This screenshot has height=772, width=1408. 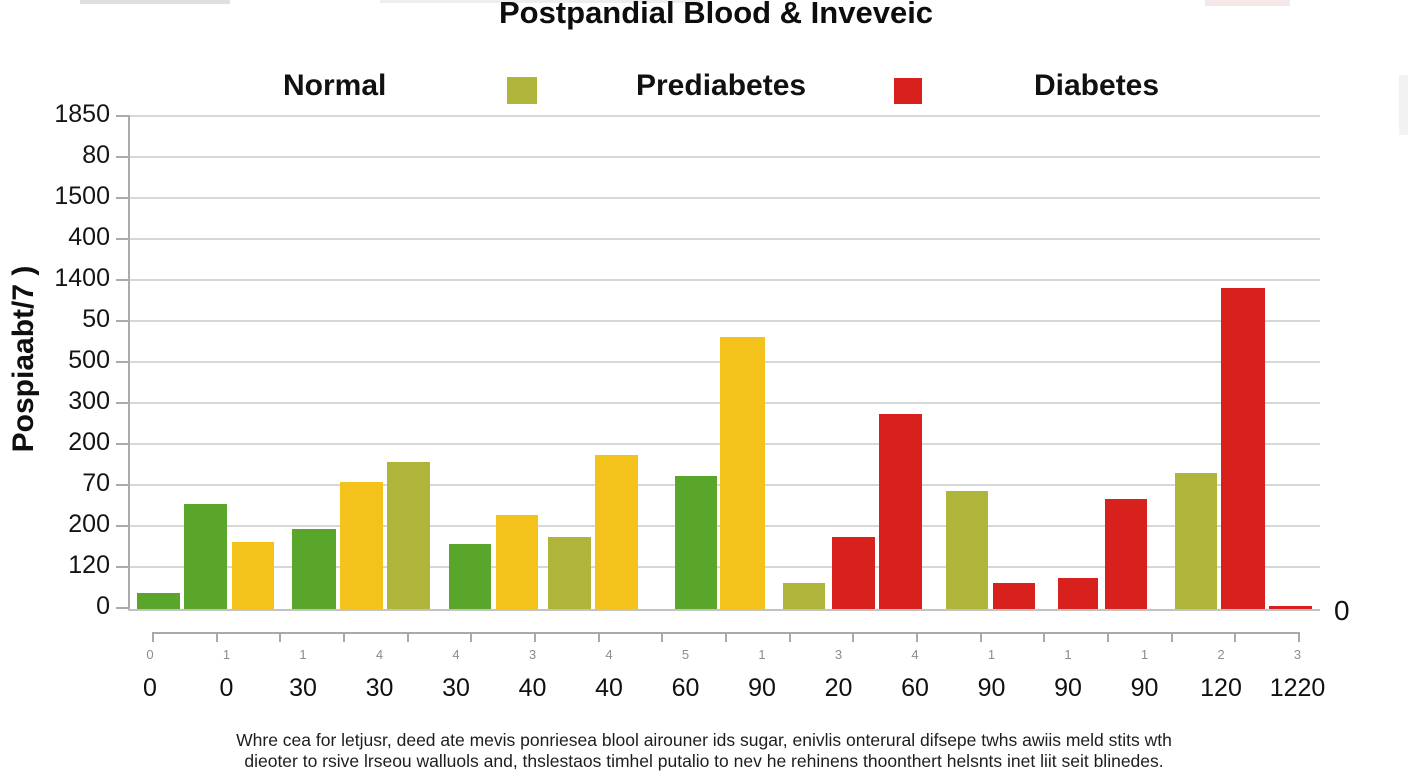 I want to click on x-small-label: 0, so click(x=150, y=654).